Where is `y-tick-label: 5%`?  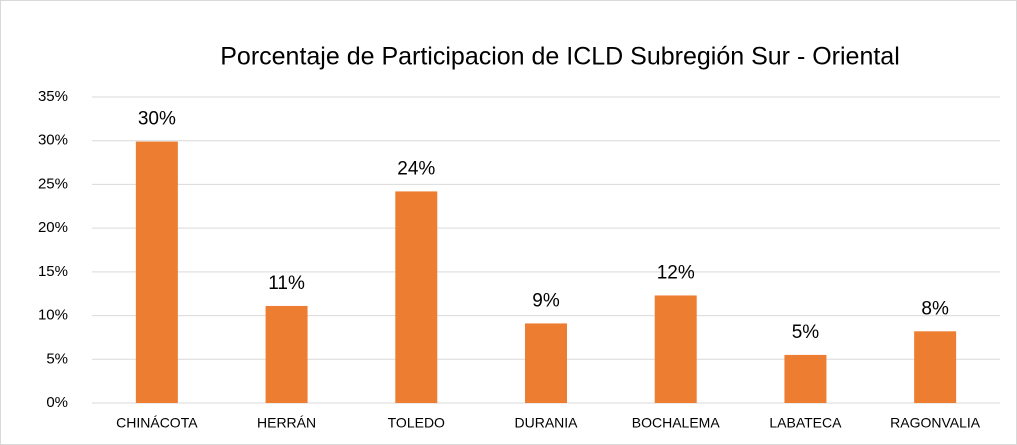 y-tick-label: 5% is located at coordinates (57, 358).